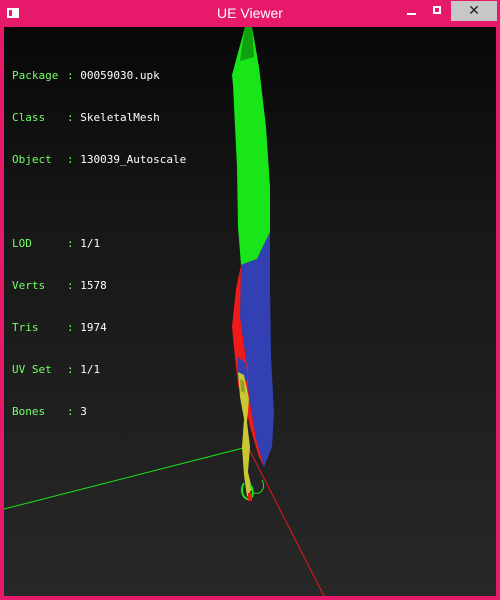 Image resolution: width=500 pixels, height=600 pixels. Describe the element at coordinates (126, 478) in the screenshot. I see `x-axis-line` at that location.